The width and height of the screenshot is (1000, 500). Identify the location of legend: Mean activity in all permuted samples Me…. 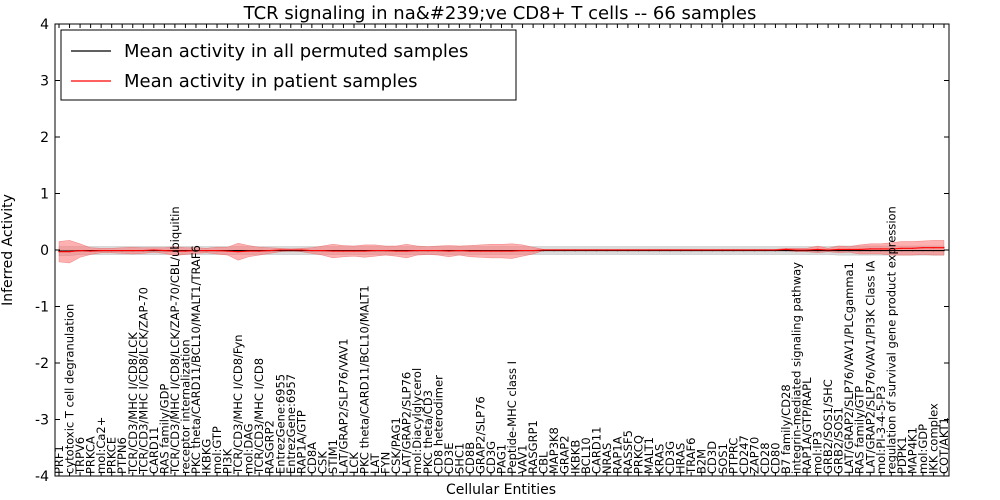
(288, 65).